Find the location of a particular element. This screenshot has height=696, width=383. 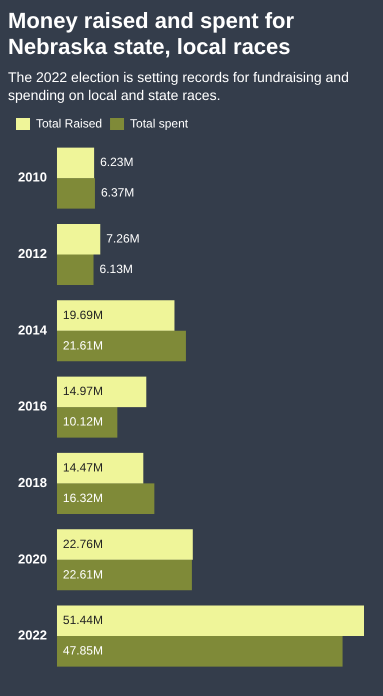

y-tick-label: 2018 is located at coordinates (32, 482).